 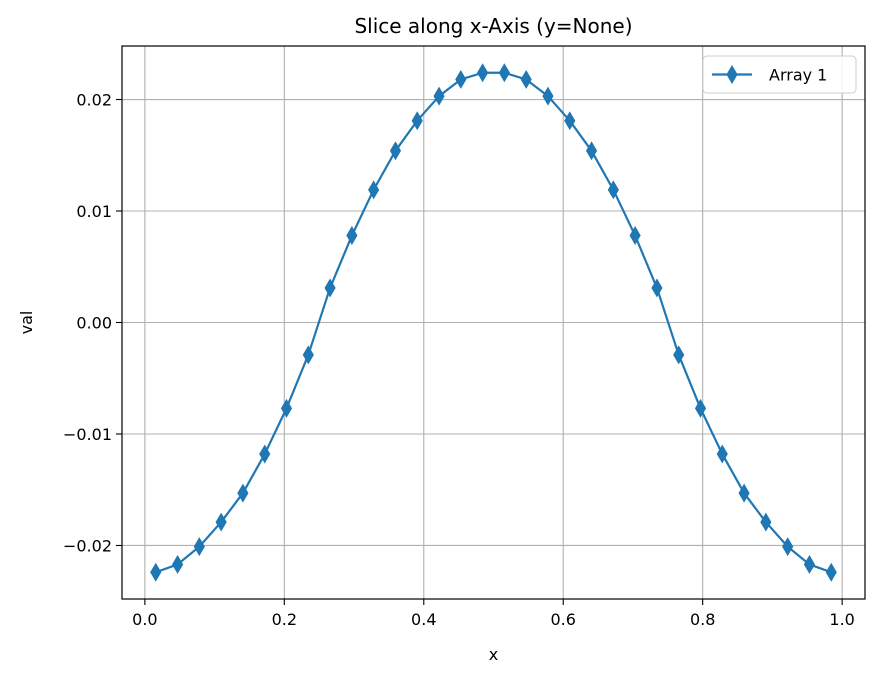 What do you see at coordinates (841, 619) in the screenshot?
I see `x-tick-label: 1.0` at bounding box center [841, 619].